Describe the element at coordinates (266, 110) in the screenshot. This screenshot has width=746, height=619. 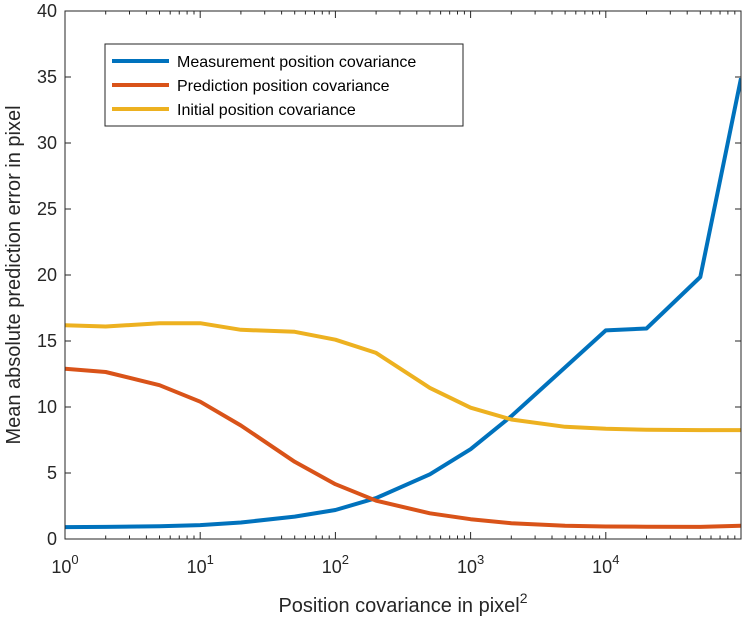
I see `legend-entry-label: Initial position covariance` at that location.